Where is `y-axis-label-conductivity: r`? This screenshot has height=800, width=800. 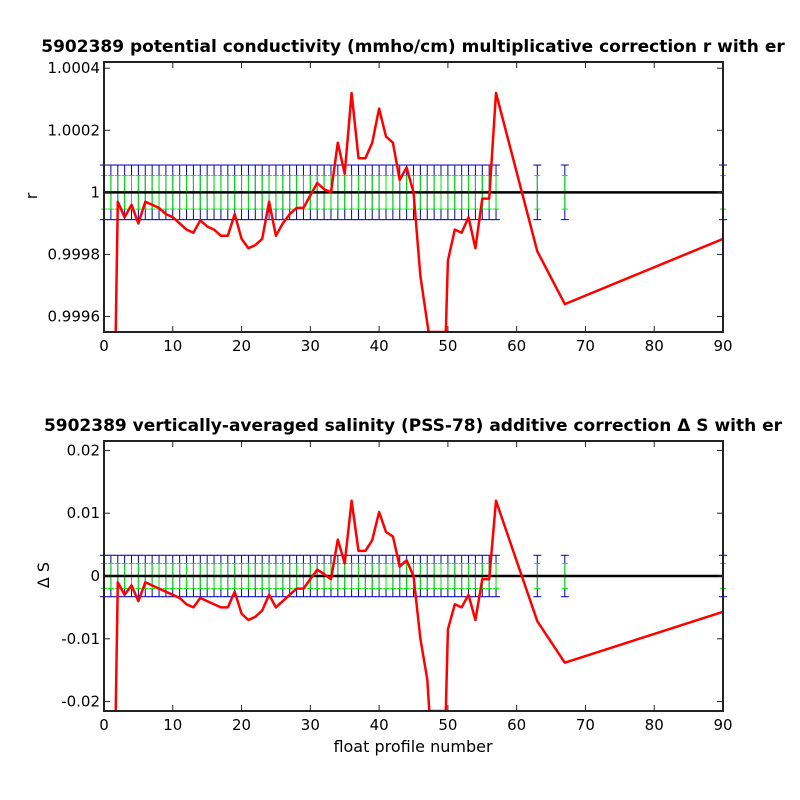 y-axis-label-conductivity: r is located at coordinates (31, 195).